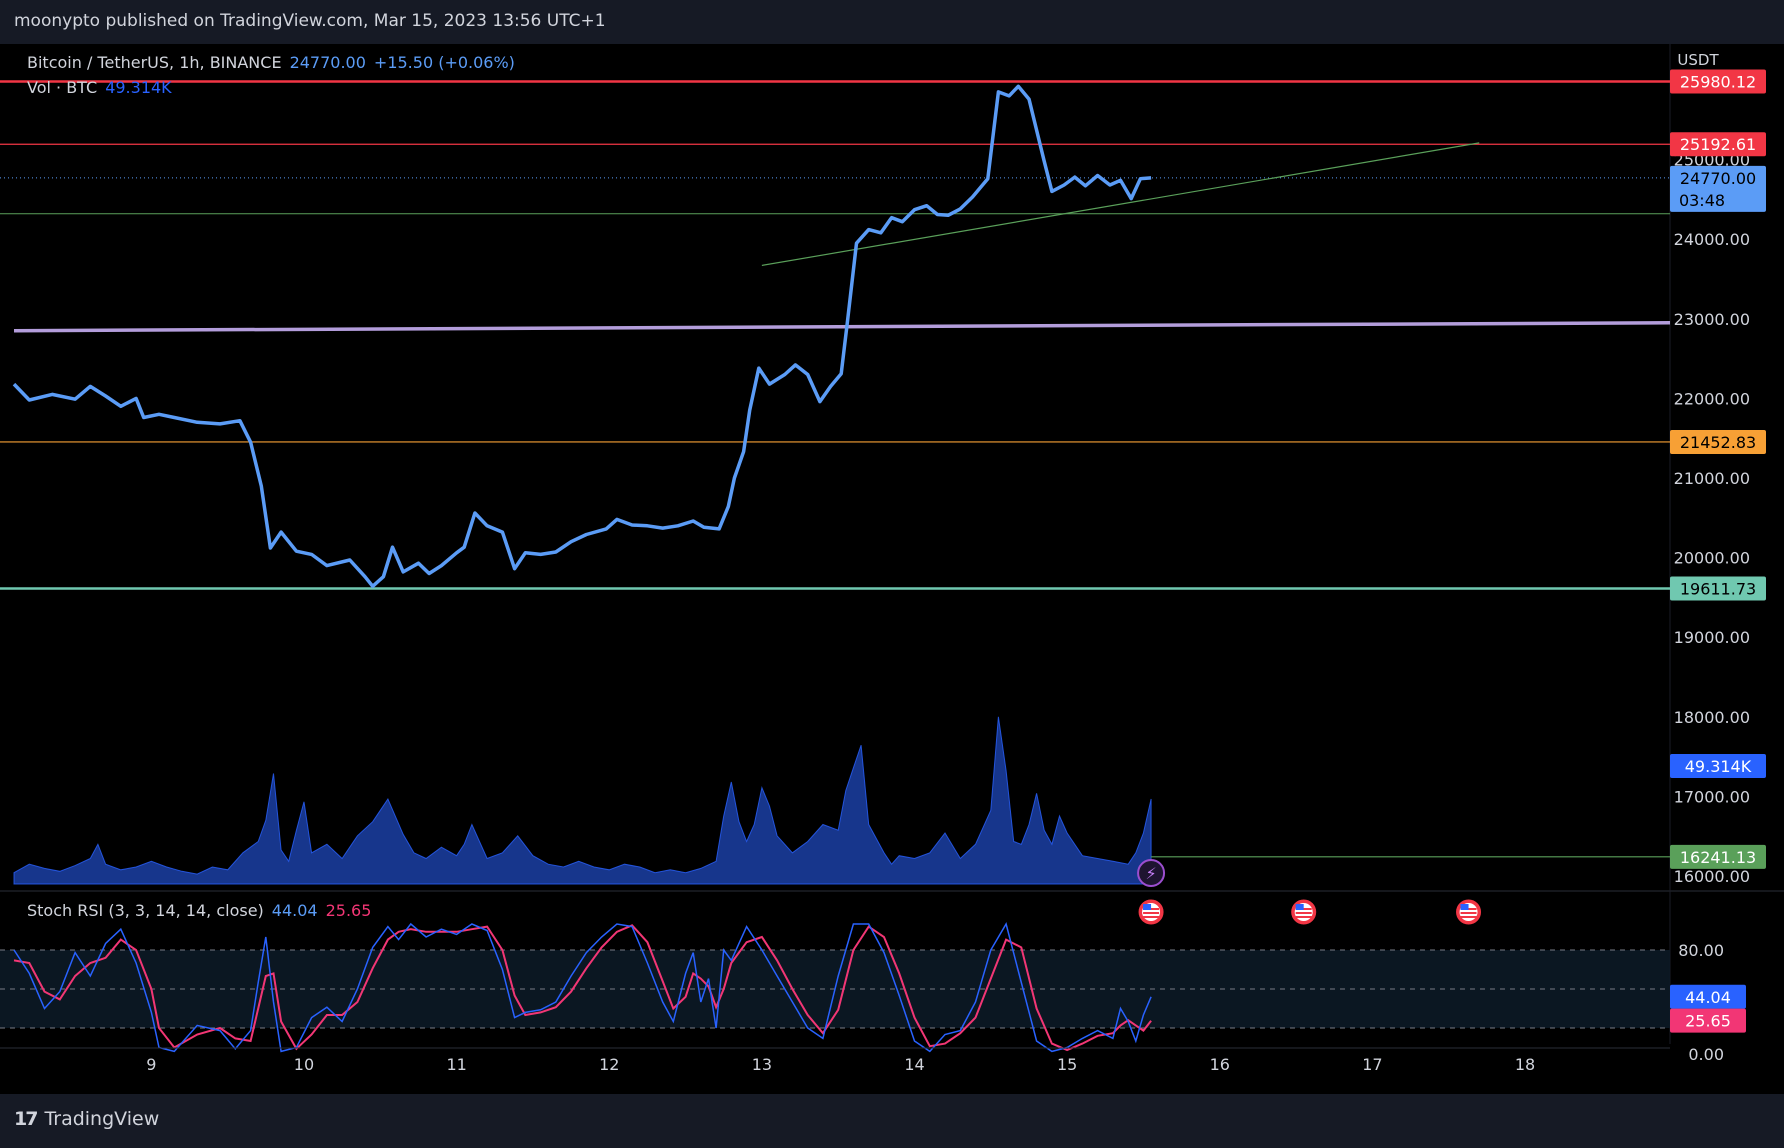 The image size is (1784, 1148). What do you see at coordinates (835, 1060) in the screenshot?
I see `time-axis: 9 10 11 12 13 14 15 16 17 18` at bounding box center [835, 1060].